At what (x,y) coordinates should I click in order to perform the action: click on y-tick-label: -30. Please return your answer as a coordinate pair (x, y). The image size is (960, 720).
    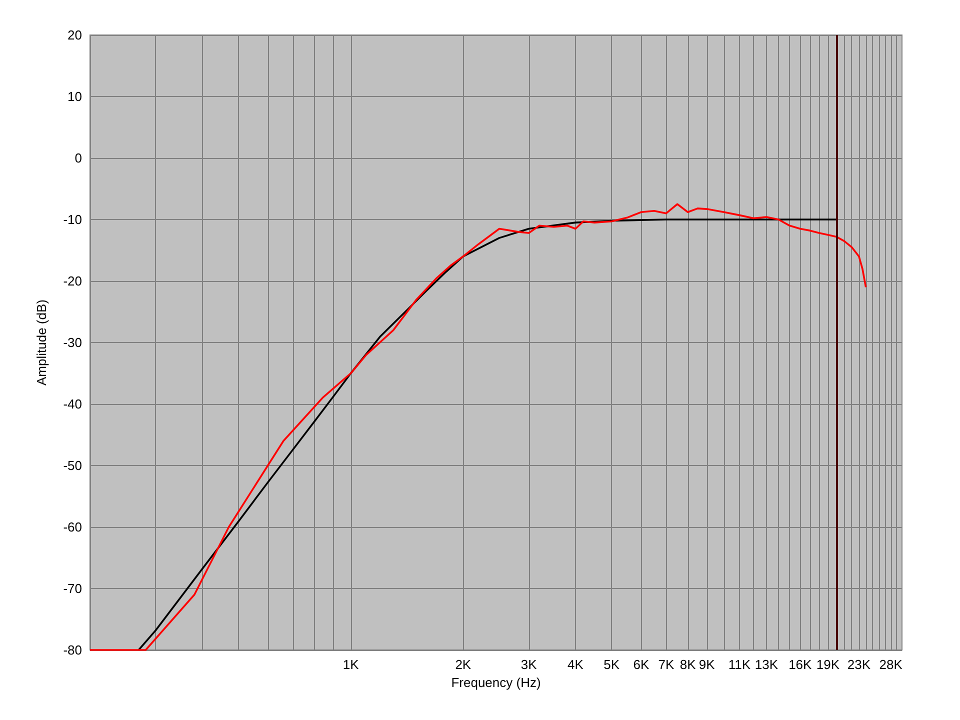
    Looking at the image, I should click on (72, 342).